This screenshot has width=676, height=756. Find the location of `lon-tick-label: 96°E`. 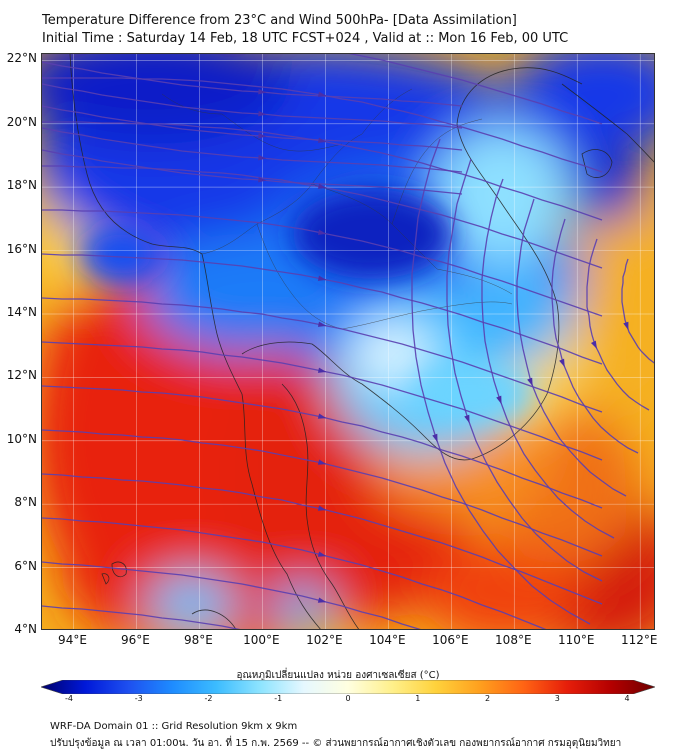

lon-tick-label: 96°E is located at coordinates (135, 640).